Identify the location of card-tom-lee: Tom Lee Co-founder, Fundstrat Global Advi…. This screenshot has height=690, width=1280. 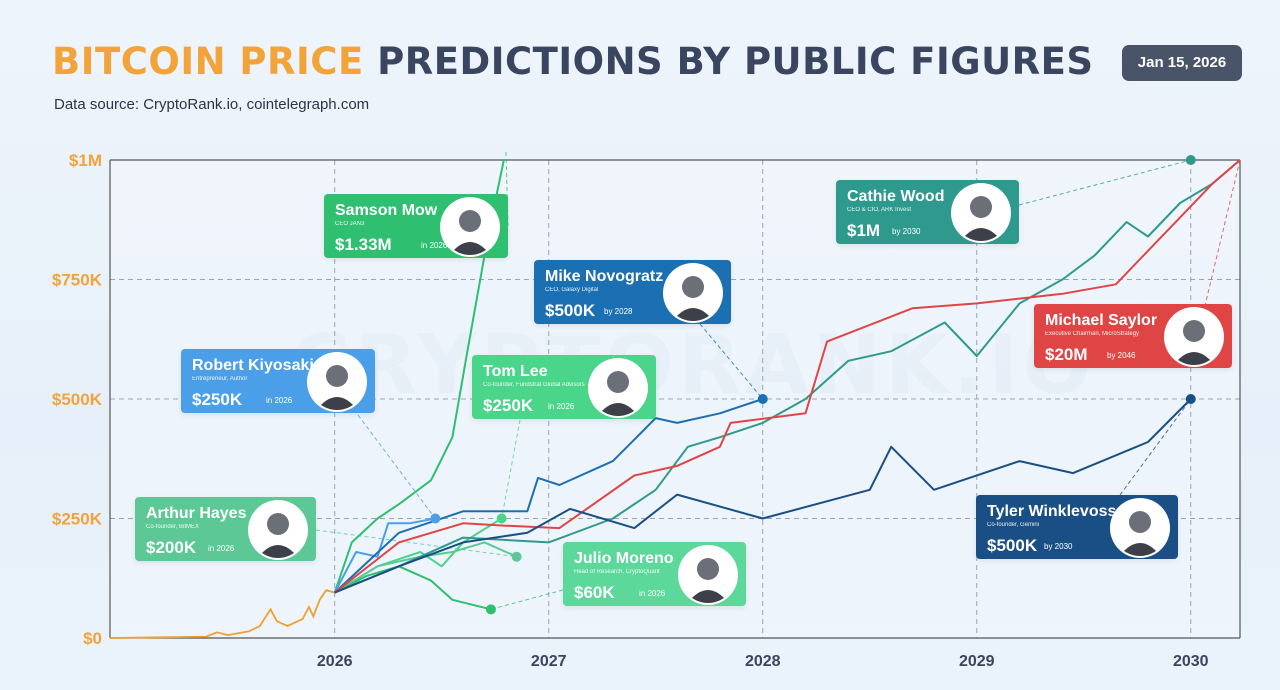
(564, 387).